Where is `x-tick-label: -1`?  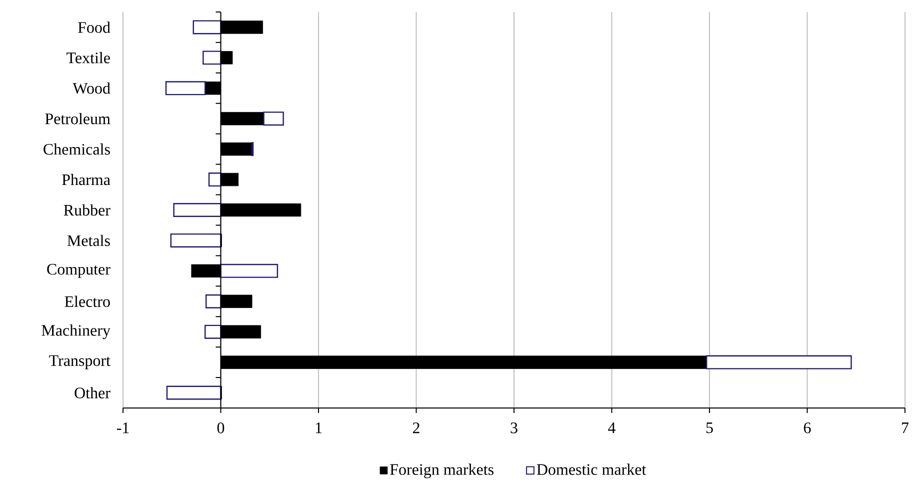
x-tick-label: -1 is located at coordinates (122, 428).